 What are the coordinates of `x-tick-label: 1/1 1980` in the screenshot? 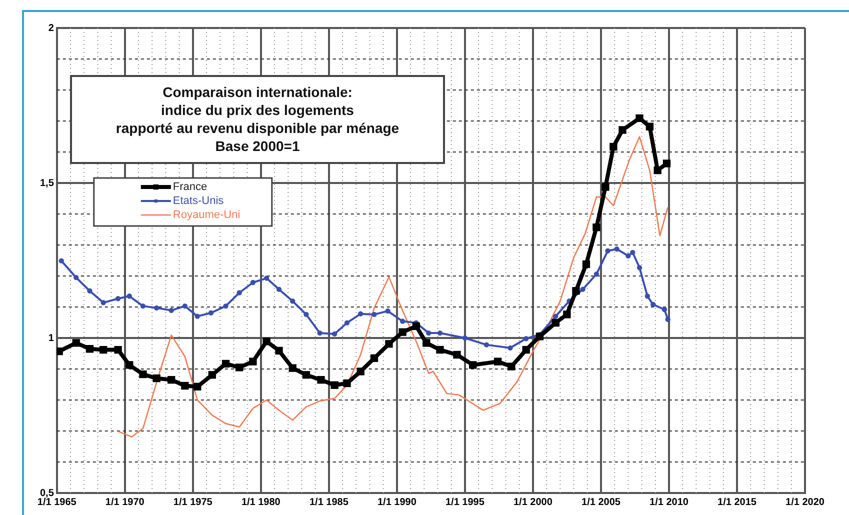 It's located at (261, 502).